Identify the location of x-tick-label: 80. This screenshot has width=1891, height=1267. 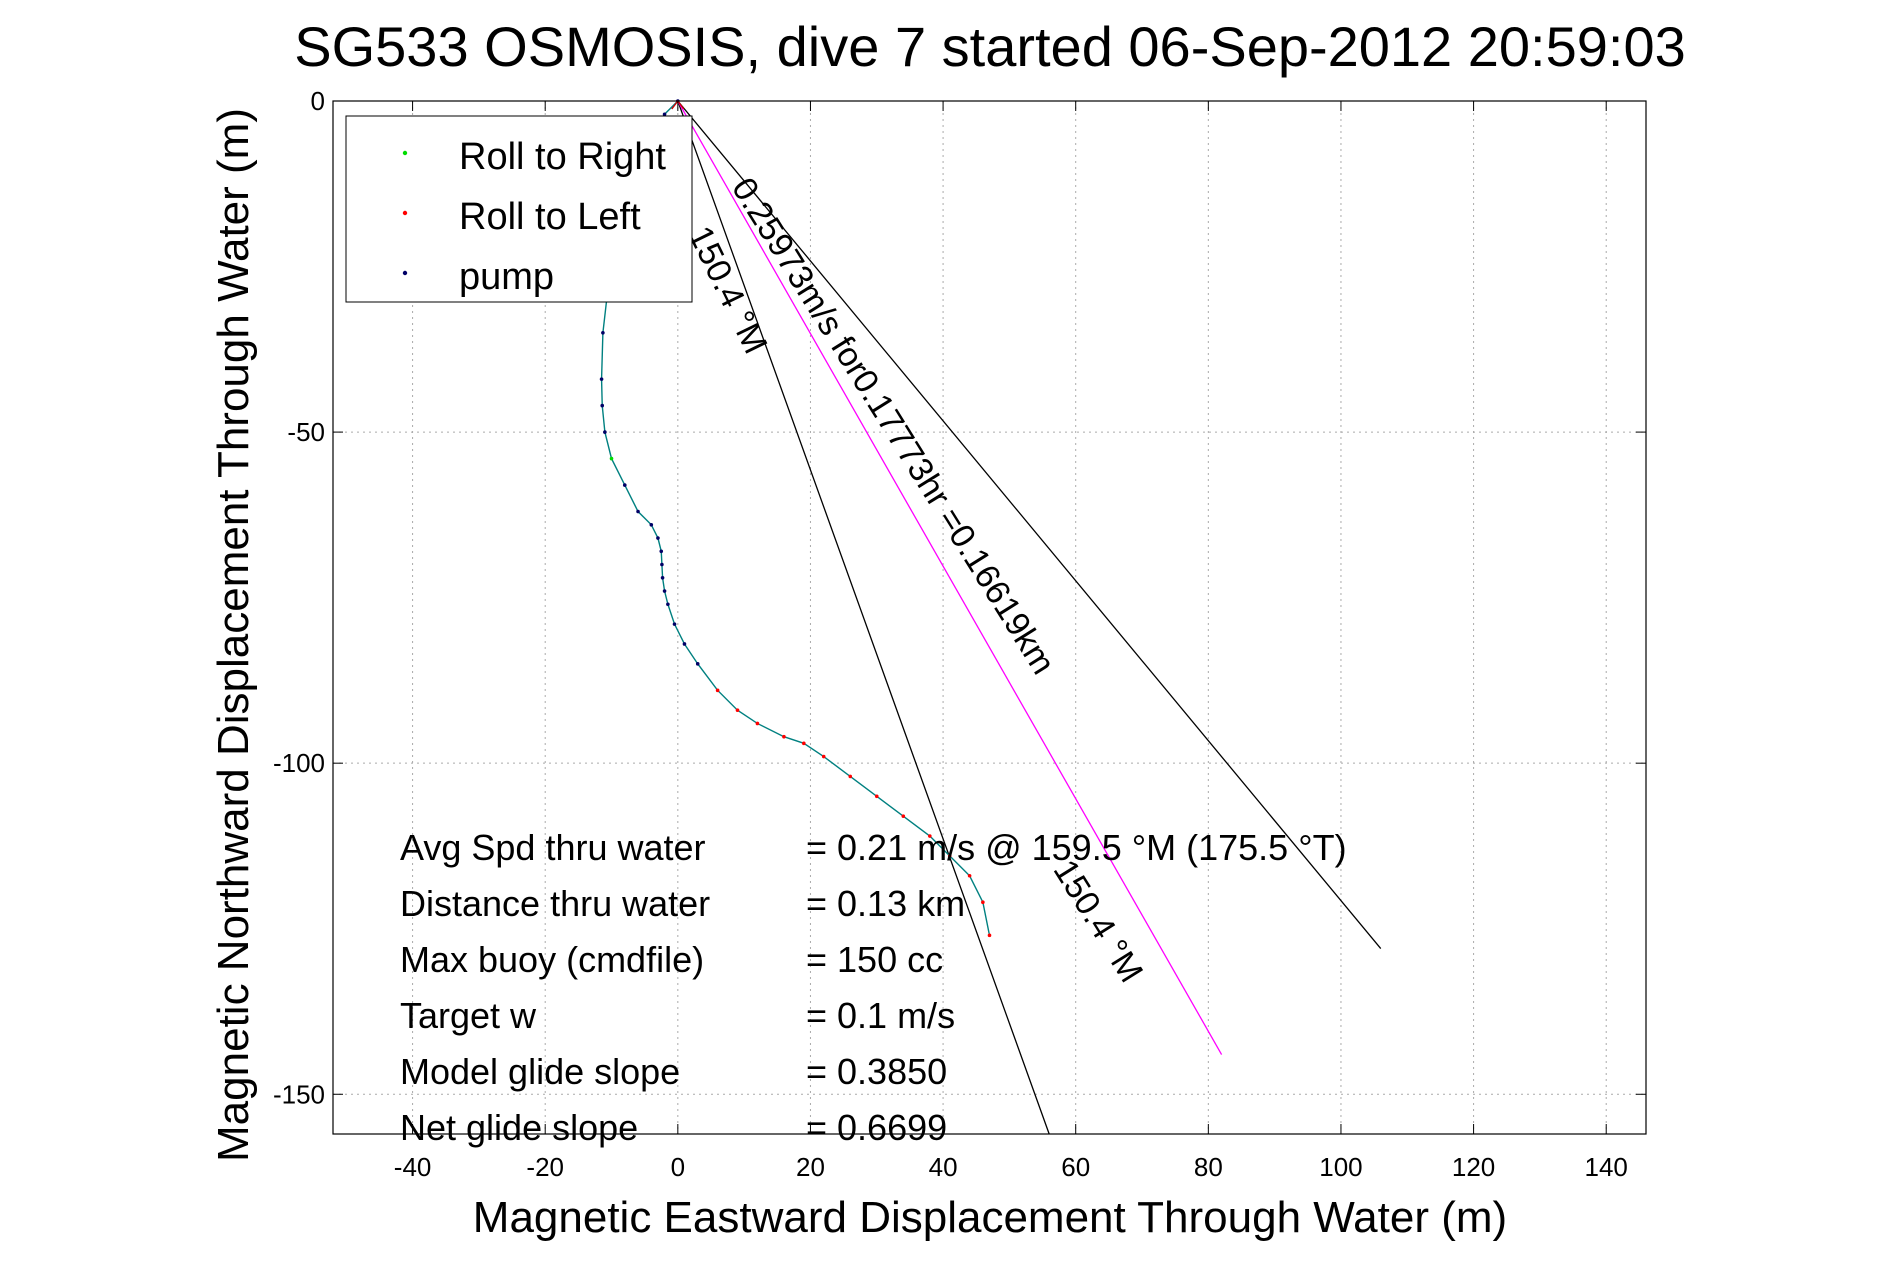
(1208, 1167).